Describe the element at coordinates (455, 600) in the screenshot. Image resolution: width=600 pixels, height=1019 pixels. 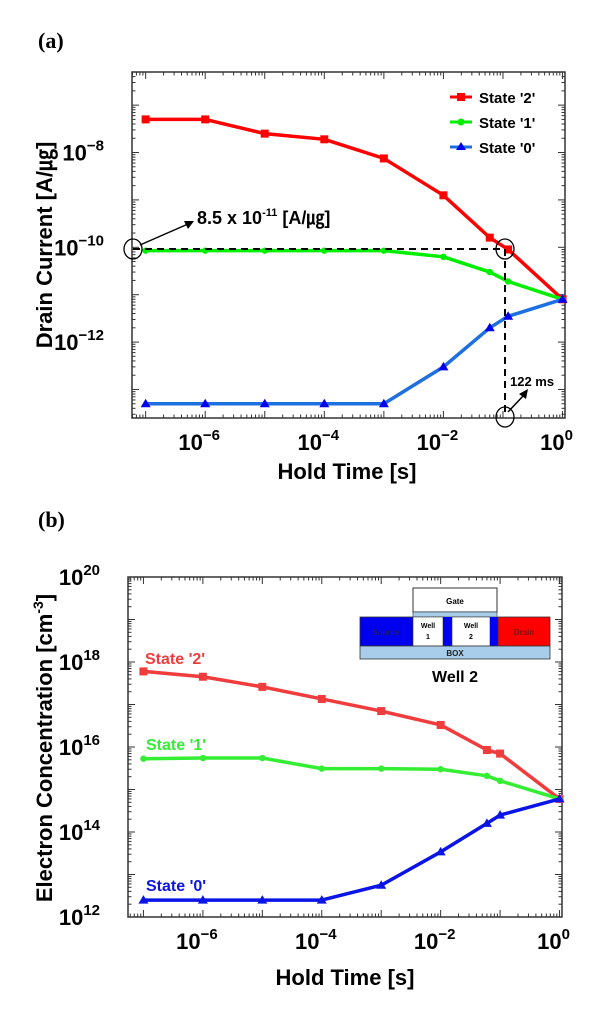
I see `gate-block` at that location.